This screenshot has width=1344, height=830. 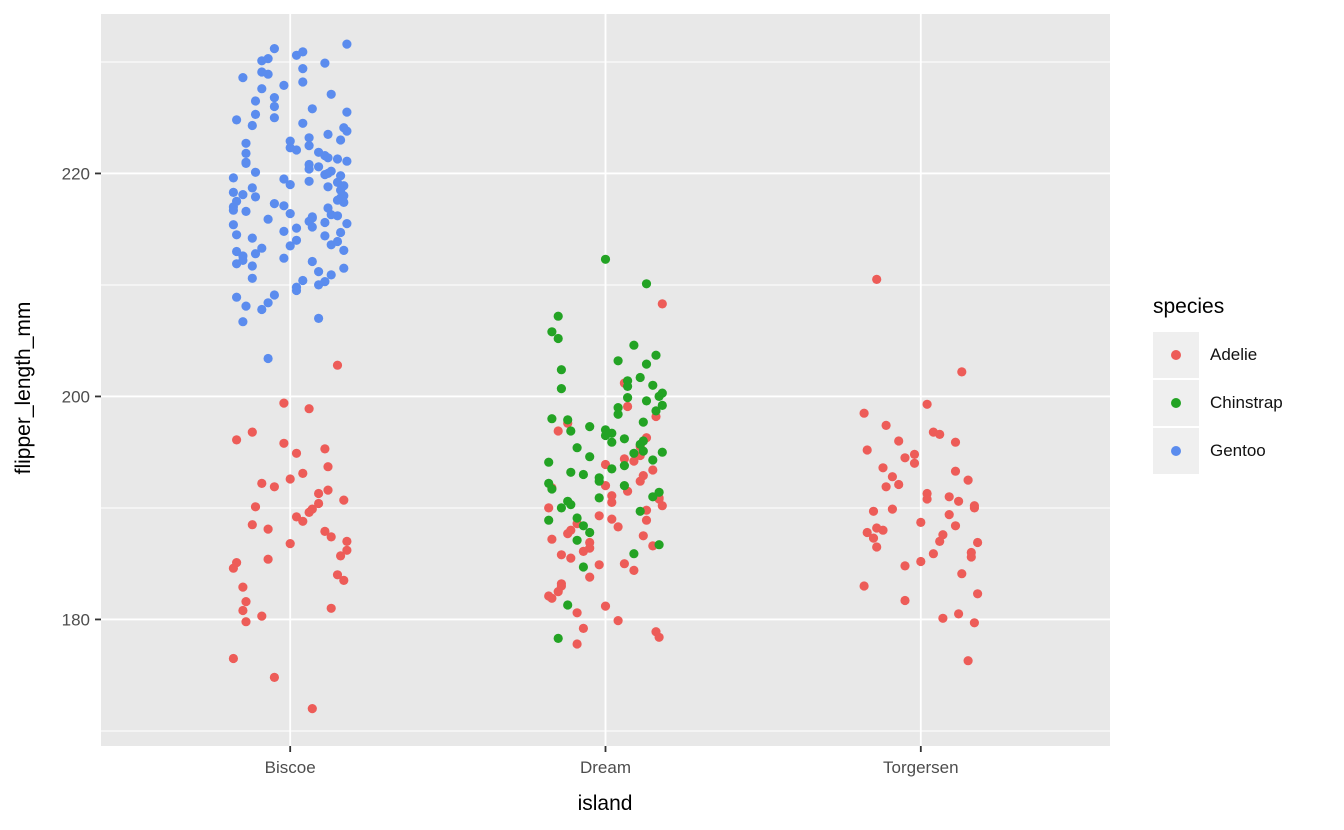 What do you see at coordinates (605, 767) in the screenshot?
I see `x-tick-label: Dream` at bounding box center [605, 767].